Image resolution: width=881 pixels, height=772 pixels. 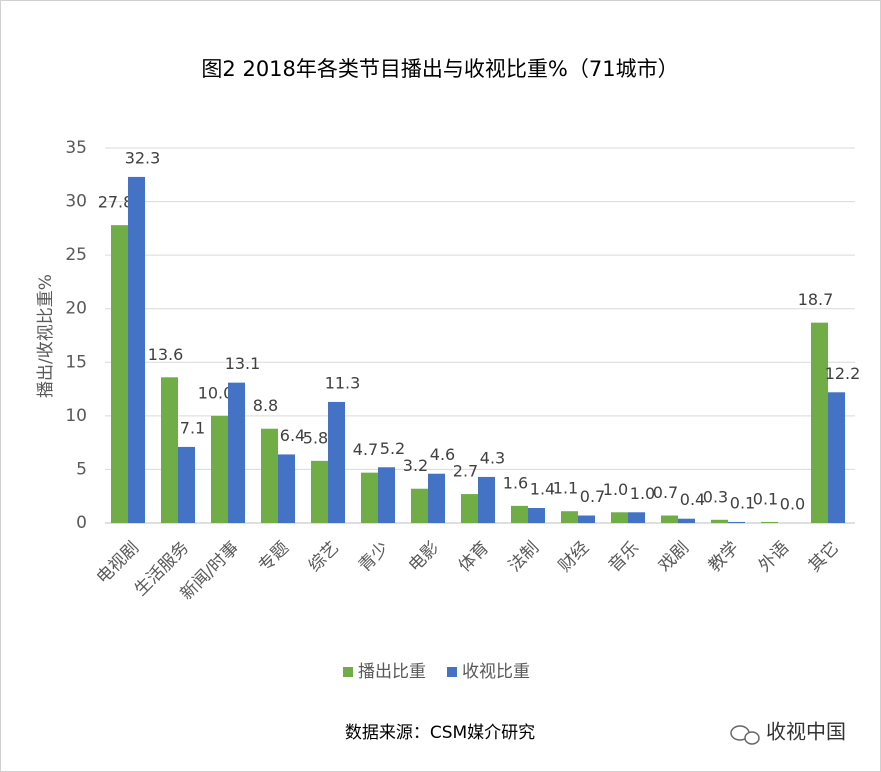 What do you see at coordinates (166, 354) in the screenshot?
I see `value-label: 13.6` at bounding box center [166, 354].